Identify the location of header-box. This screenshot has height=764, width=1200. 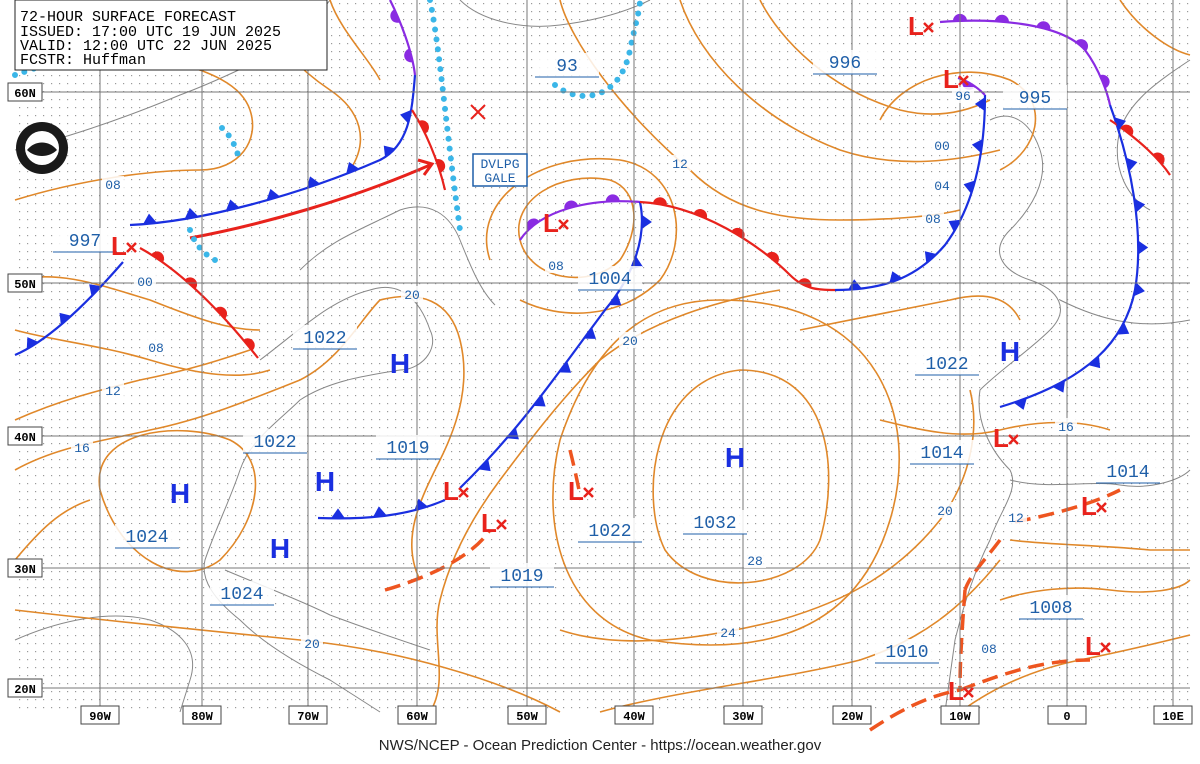
(171, 35).